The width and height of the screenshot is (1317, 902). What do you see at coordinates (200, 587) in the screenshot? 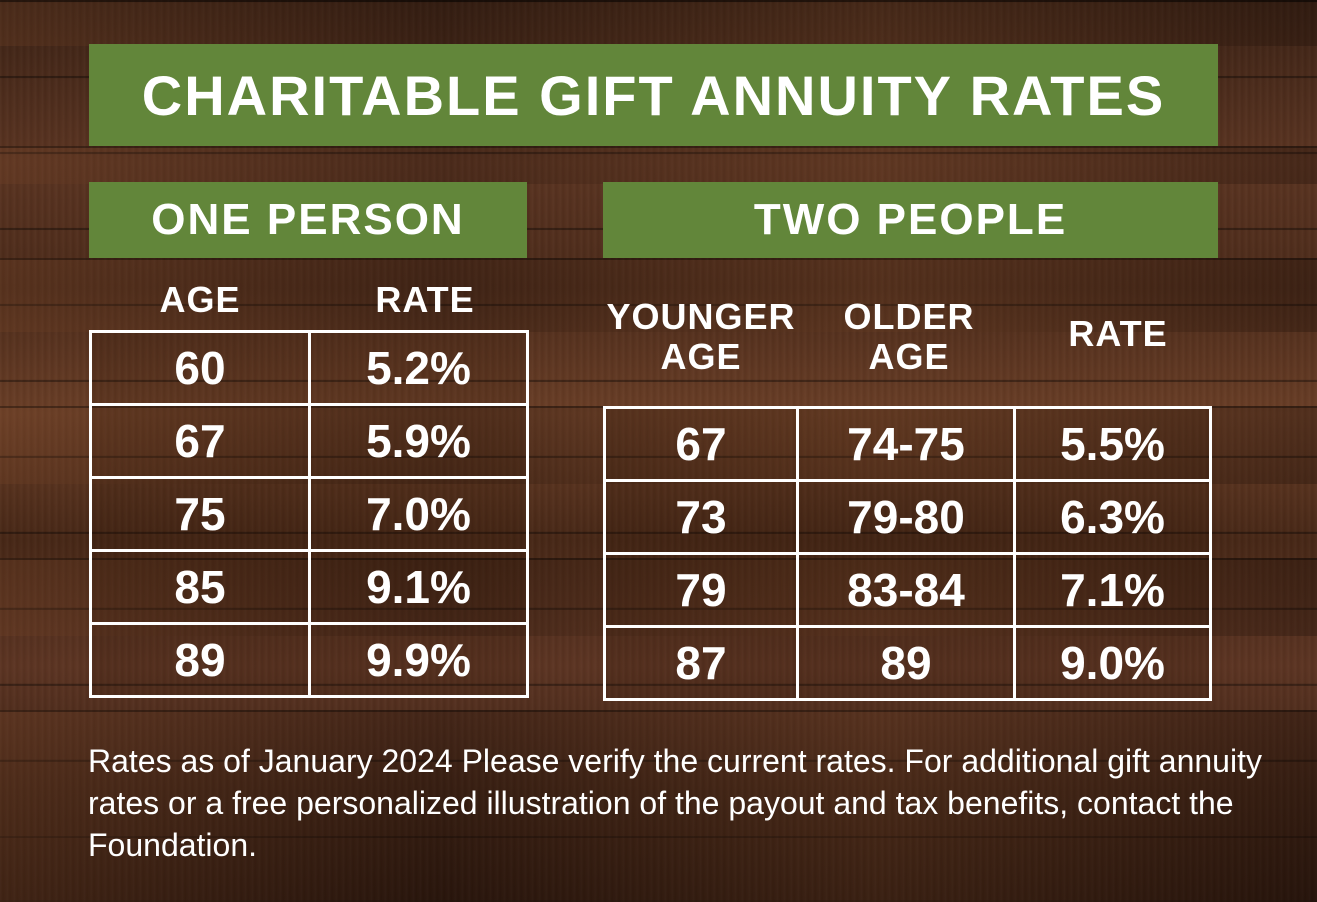
I see `age-cell: 85` at bounding box center [200, 587].